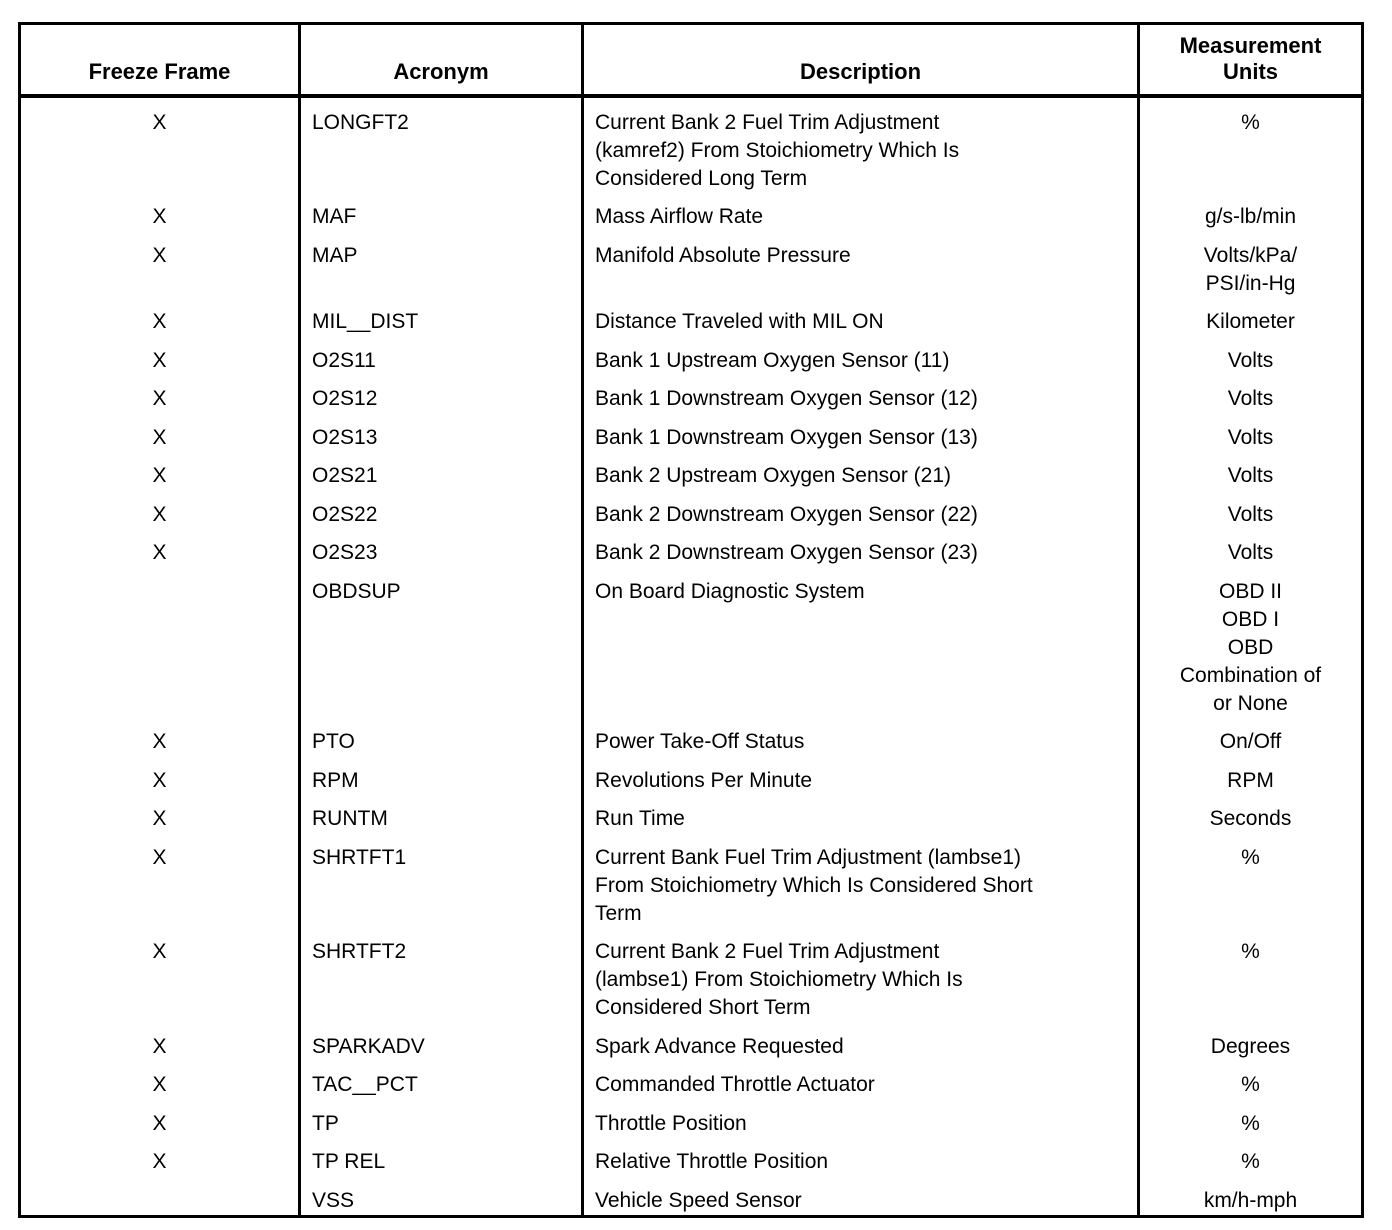 The image size is (1392, 1230). I want to click on description-cell: Relative Throttle Position, so click(860, 1156).